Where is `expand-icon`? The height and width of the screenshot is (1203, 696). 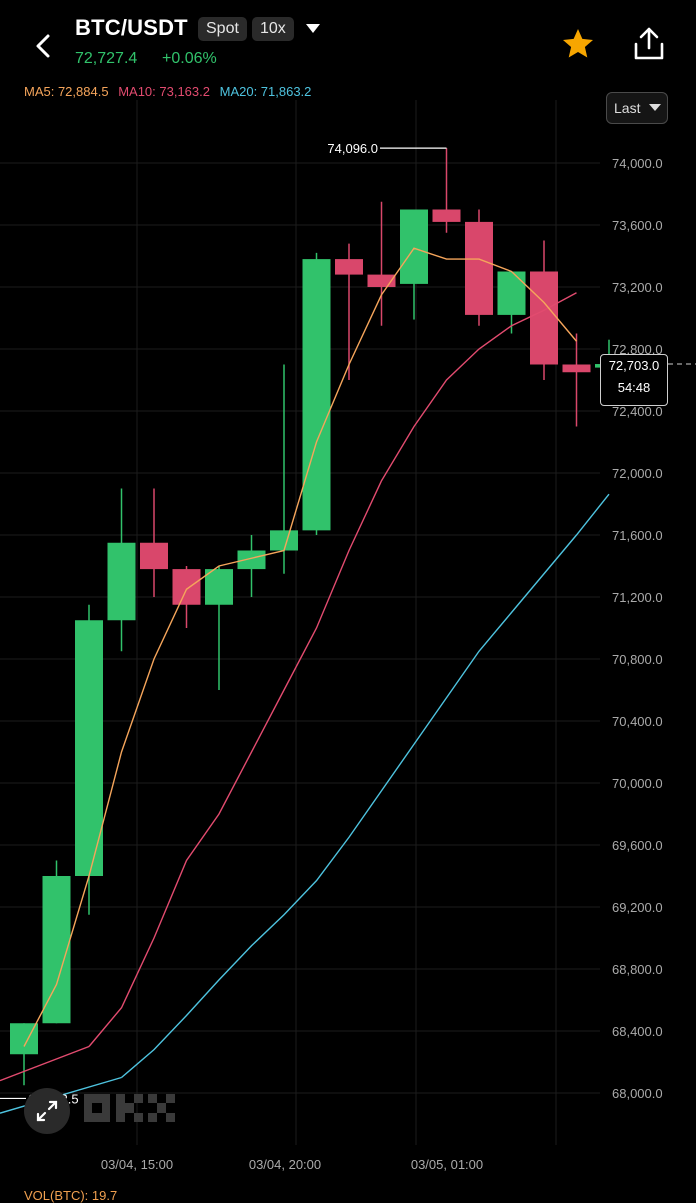 expand-icon is located at coordinates (47, 1111).